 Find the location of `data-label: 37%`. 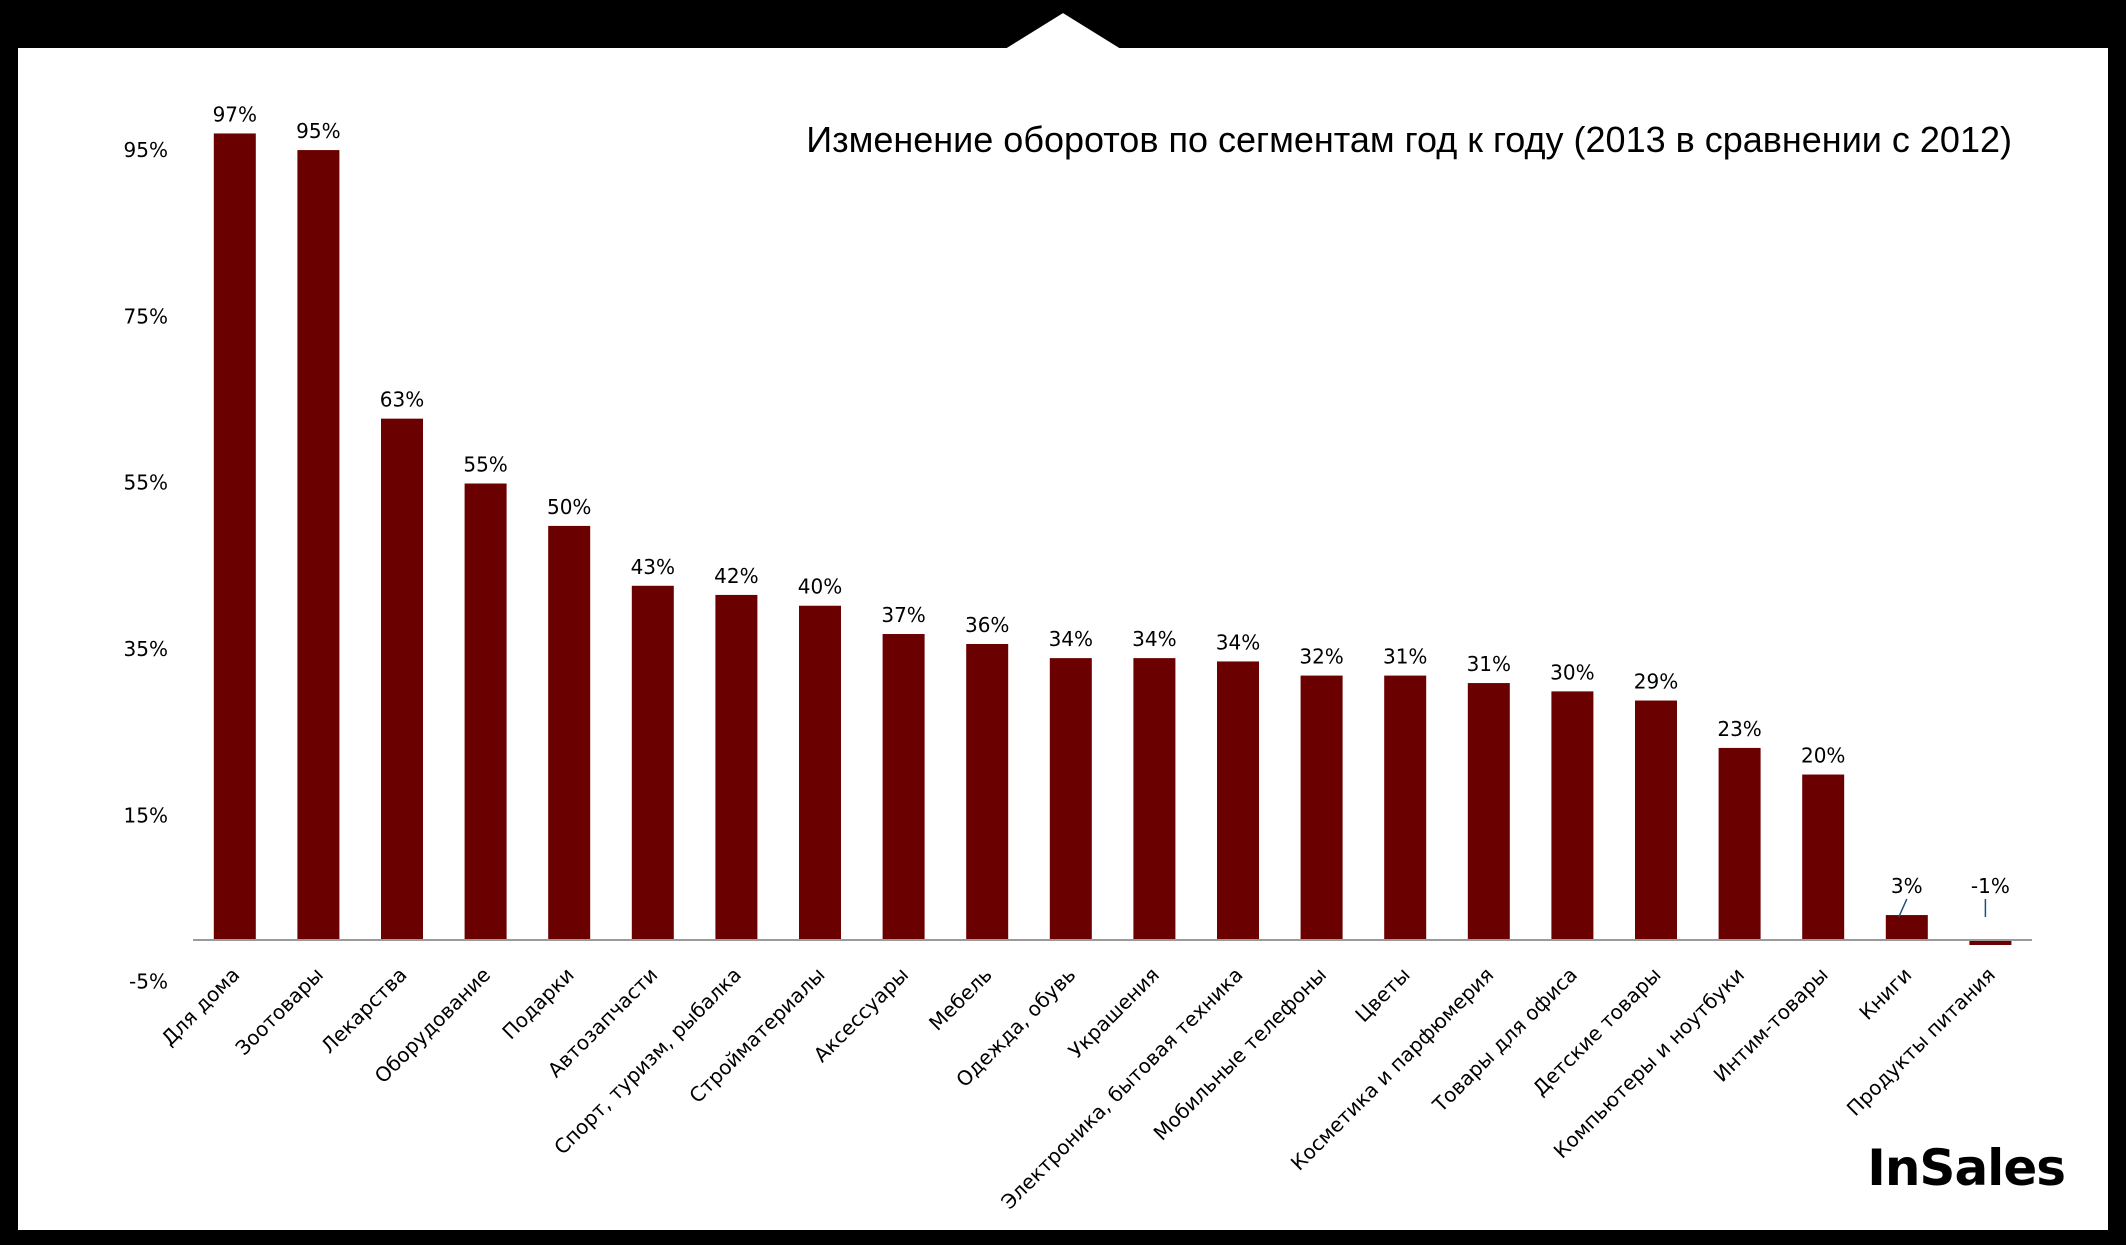

data-label: 37% is located at coordinates (903, 615).